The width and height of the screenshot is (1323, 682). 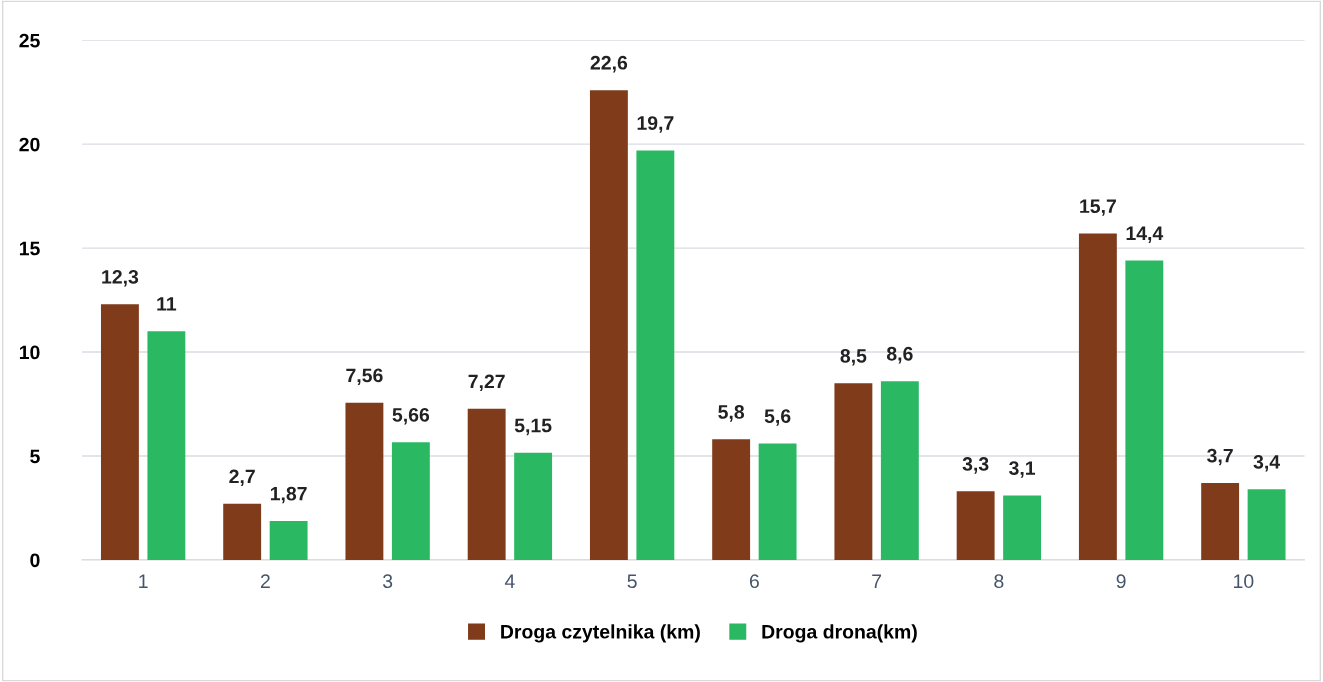 I want to click on data-label: 22,6, so click(x=609, y=64).